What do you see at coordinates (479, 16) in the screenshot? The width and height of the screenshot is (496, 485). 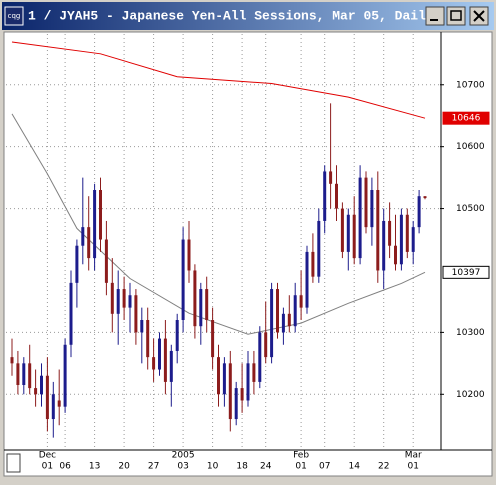 I see `close-icon` at bounding box center [479, 16].